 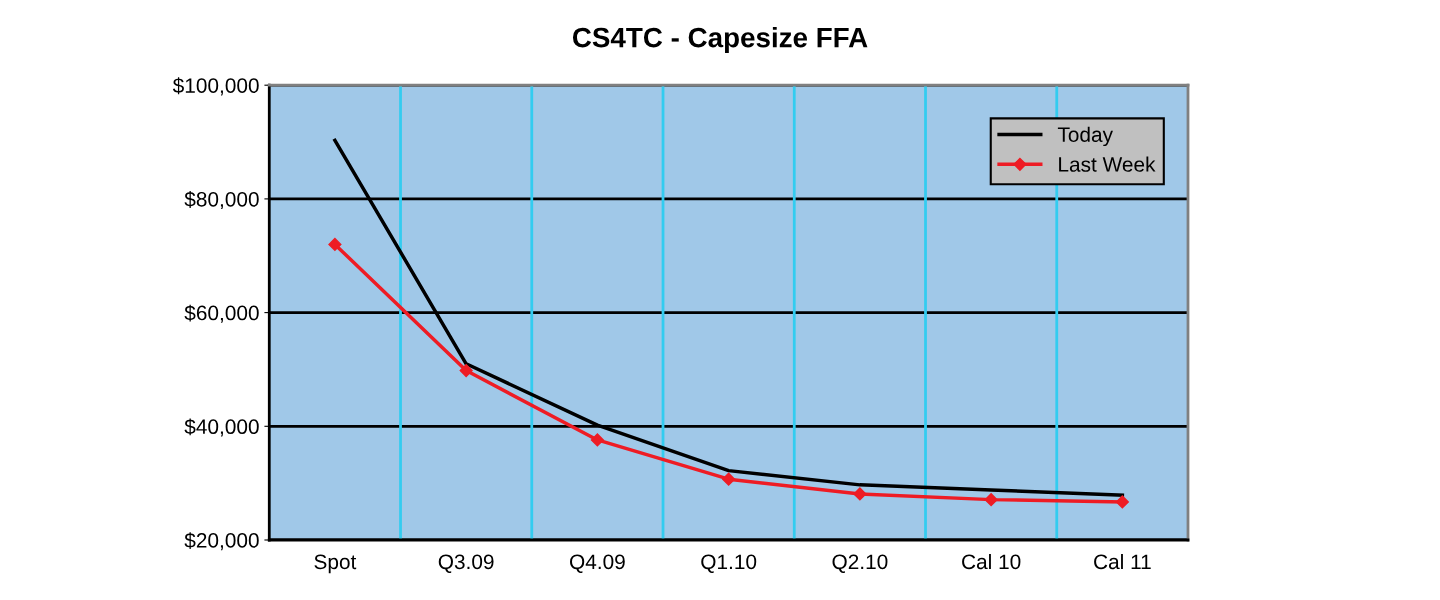 What do you see at coordinates (991, 561) in the screenshot?
I see `x-tick-label: Cal 10` at bounding box center [991, 561].